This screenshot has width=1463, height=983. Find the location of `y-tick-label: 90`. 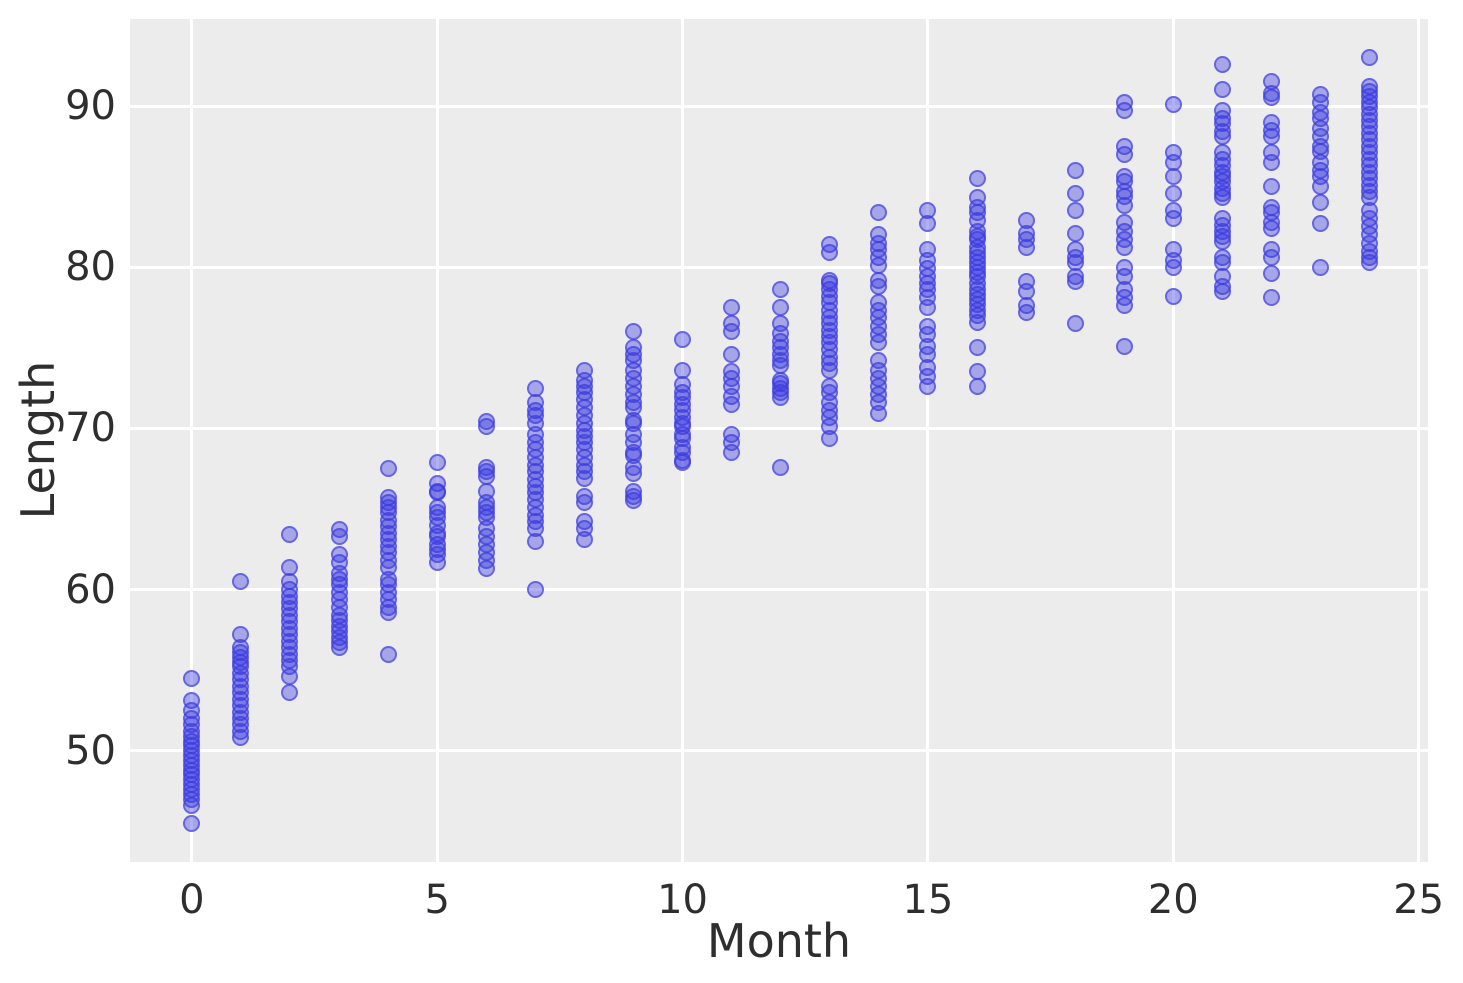

y-tick-label: 90 is located at coordinates (90, 106).